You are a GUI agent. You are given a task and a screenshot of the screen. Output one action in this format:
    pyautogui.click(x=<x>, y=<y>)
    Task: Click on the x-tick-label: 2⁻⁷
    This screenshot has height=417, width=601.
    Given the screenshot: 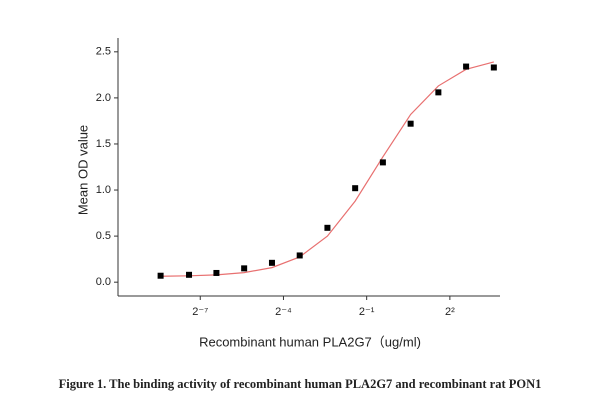 What is the action you would take?
    pyautogui.click(x=200, y=312)
    